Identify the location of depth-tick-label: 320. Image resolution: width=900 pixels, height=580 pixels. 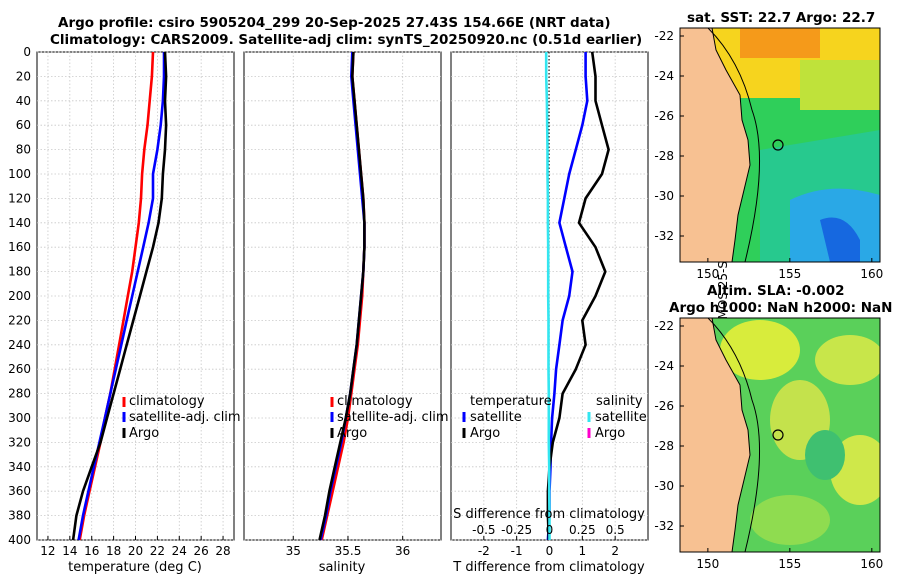
(19, 442).